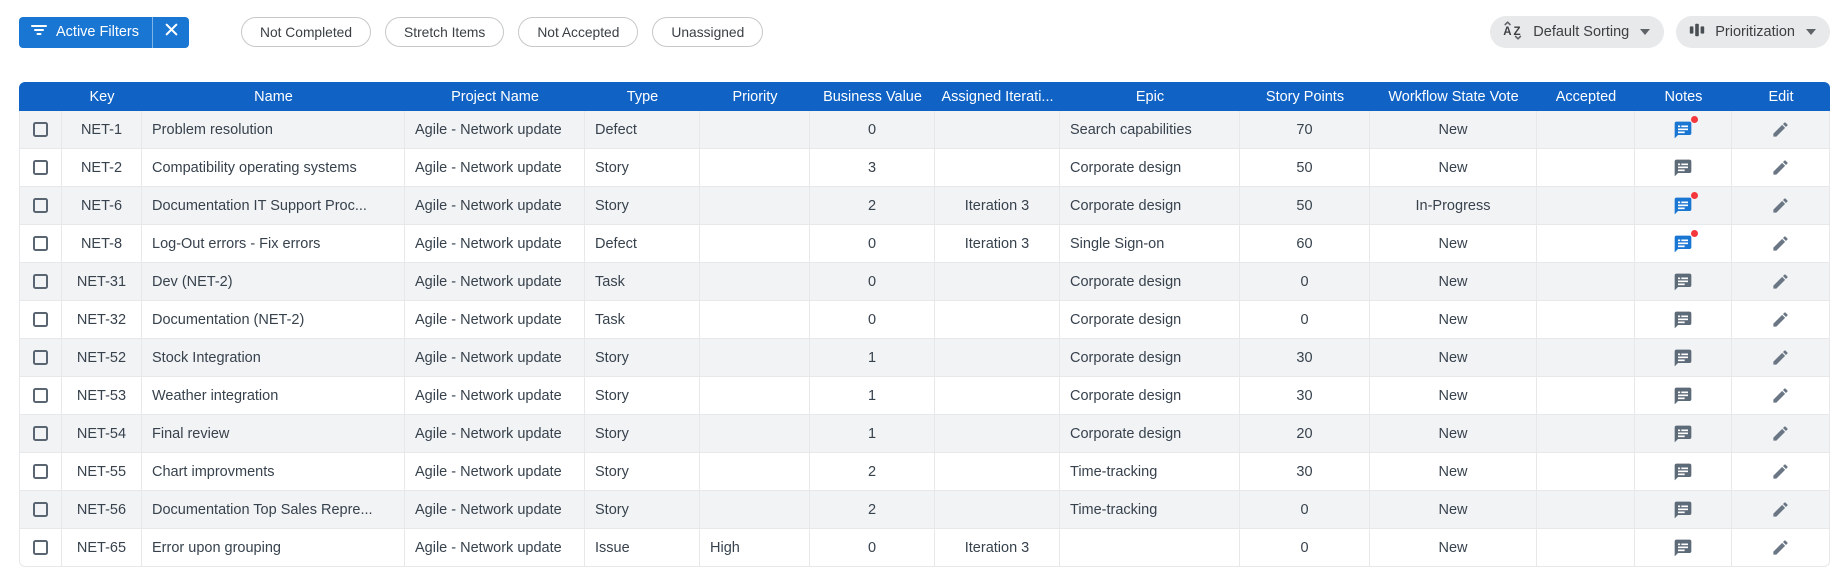  Describe the element at coordinates (578, 32) in the screenshot. I see `filter-chip-not-accepted: Not Accepted` at that location.